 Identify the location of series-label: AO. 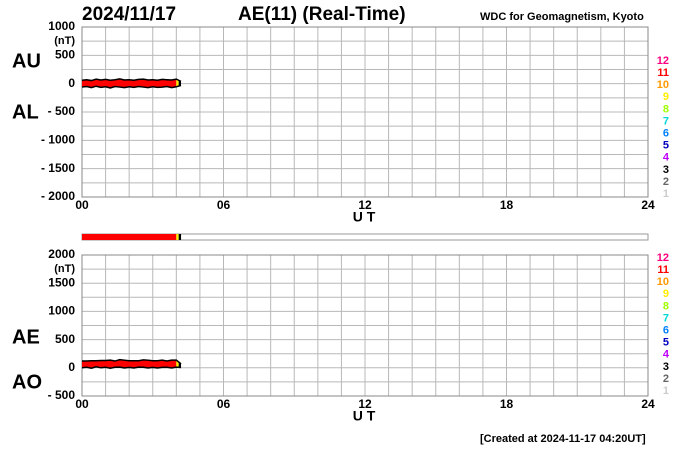
(27, 382).